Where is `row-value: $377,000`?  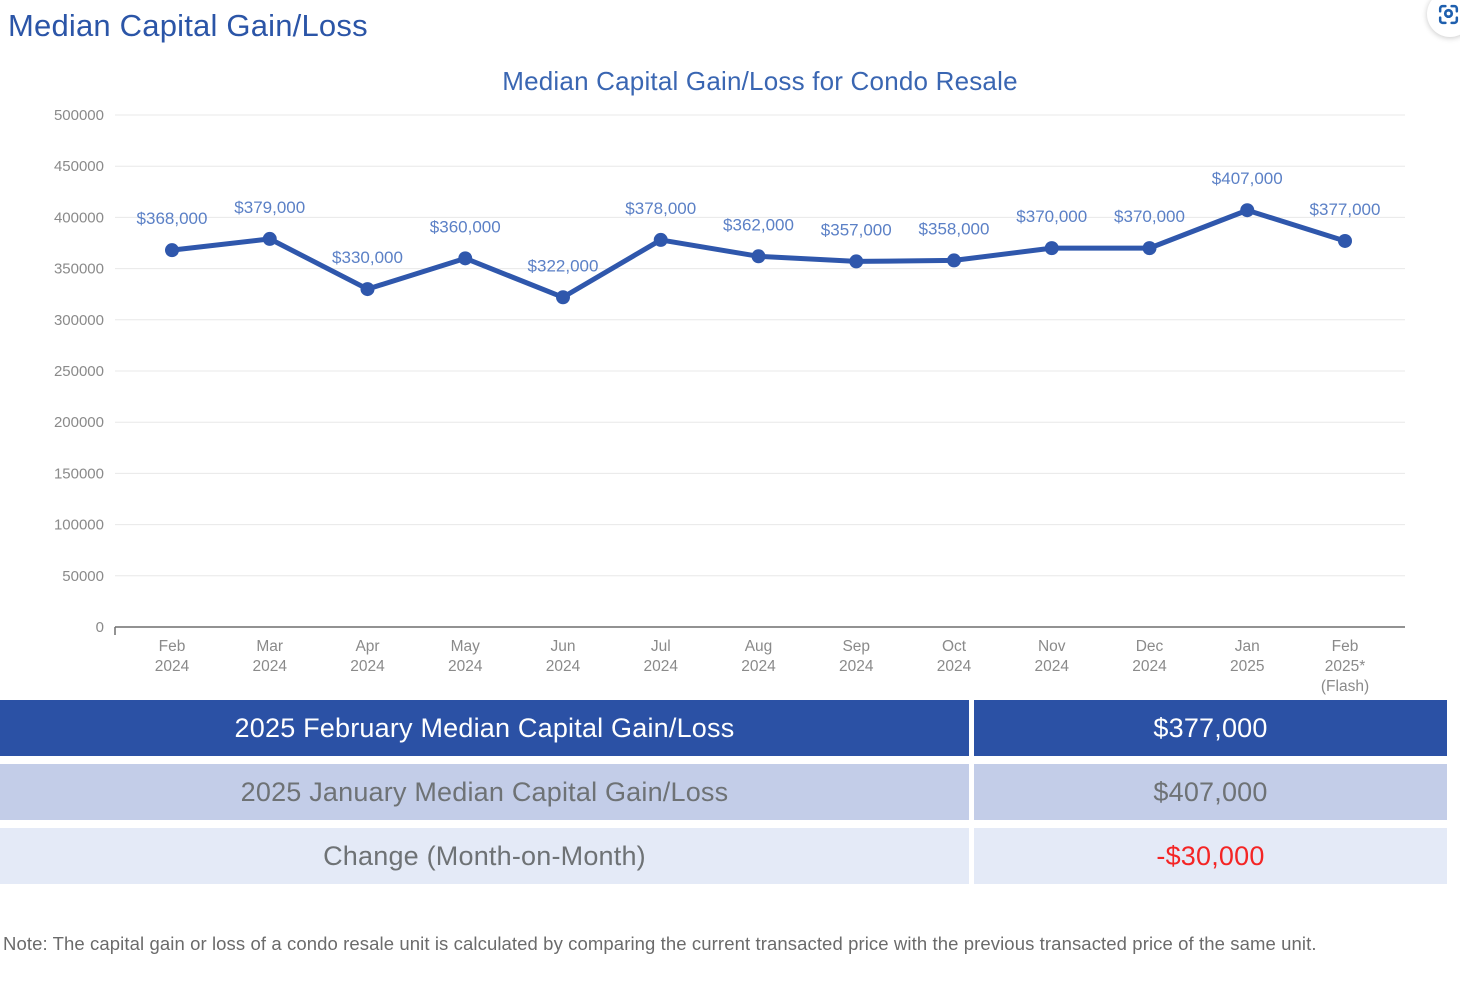
row-value: $377,000 is located at coordinates (1210, 728).